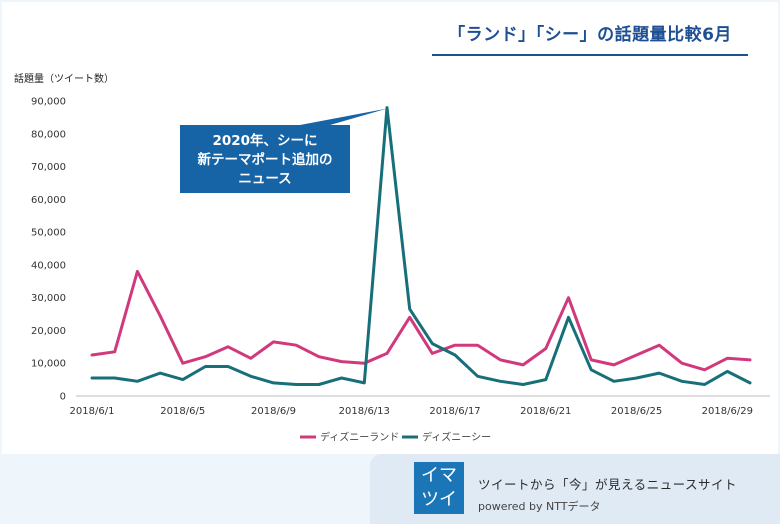 This screenshot has height=524, width=780. What do you see at coordinates (48, 331) in the screenshot?
I see `y-tick-label: 20,000` at bounding box center [48, 331].